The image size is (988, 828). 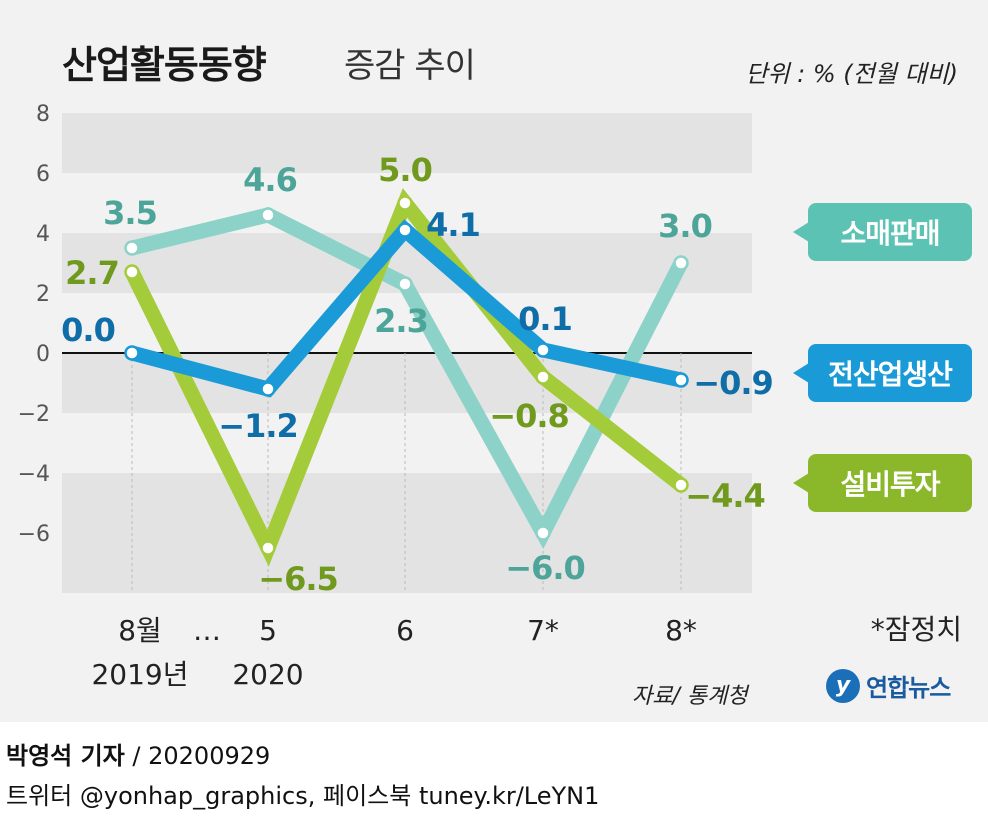 I want to click on x-tick-label: 5, so click(x=268, y=630).